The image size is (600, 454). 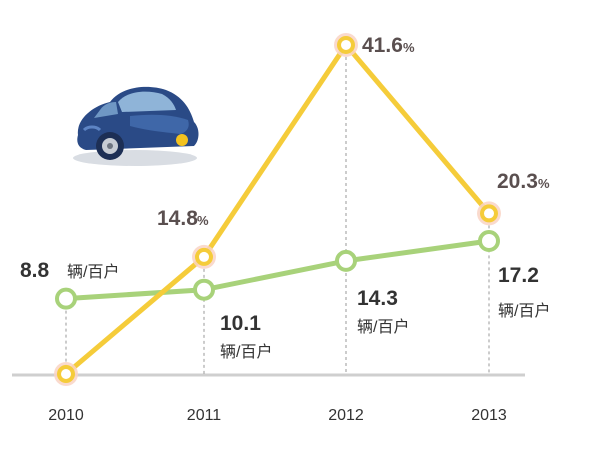 I want to click on ownership-unit-2010: 辆/百户, so click(x=93, y=272).